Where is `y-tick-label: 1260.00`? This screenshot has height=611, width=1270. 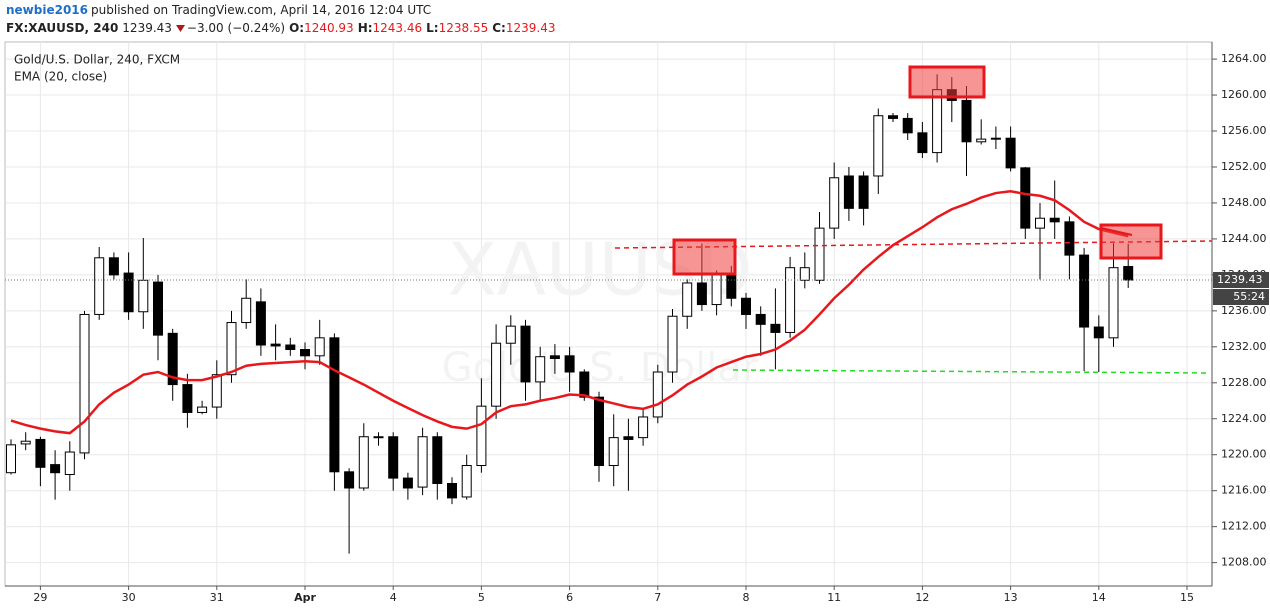 y-tick-label: 1260.00 is located at coordinates (1244, 94).